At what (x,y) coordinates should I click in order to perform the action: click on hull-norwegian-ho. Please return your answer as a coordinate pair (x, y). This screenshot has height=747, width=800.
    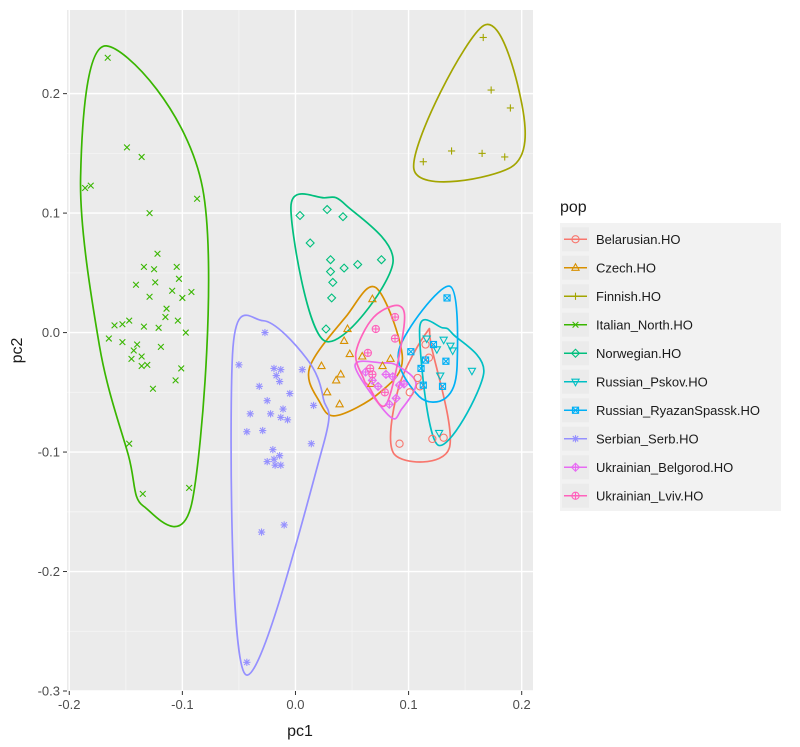
    Looking at the image, I should click on (342, 268).